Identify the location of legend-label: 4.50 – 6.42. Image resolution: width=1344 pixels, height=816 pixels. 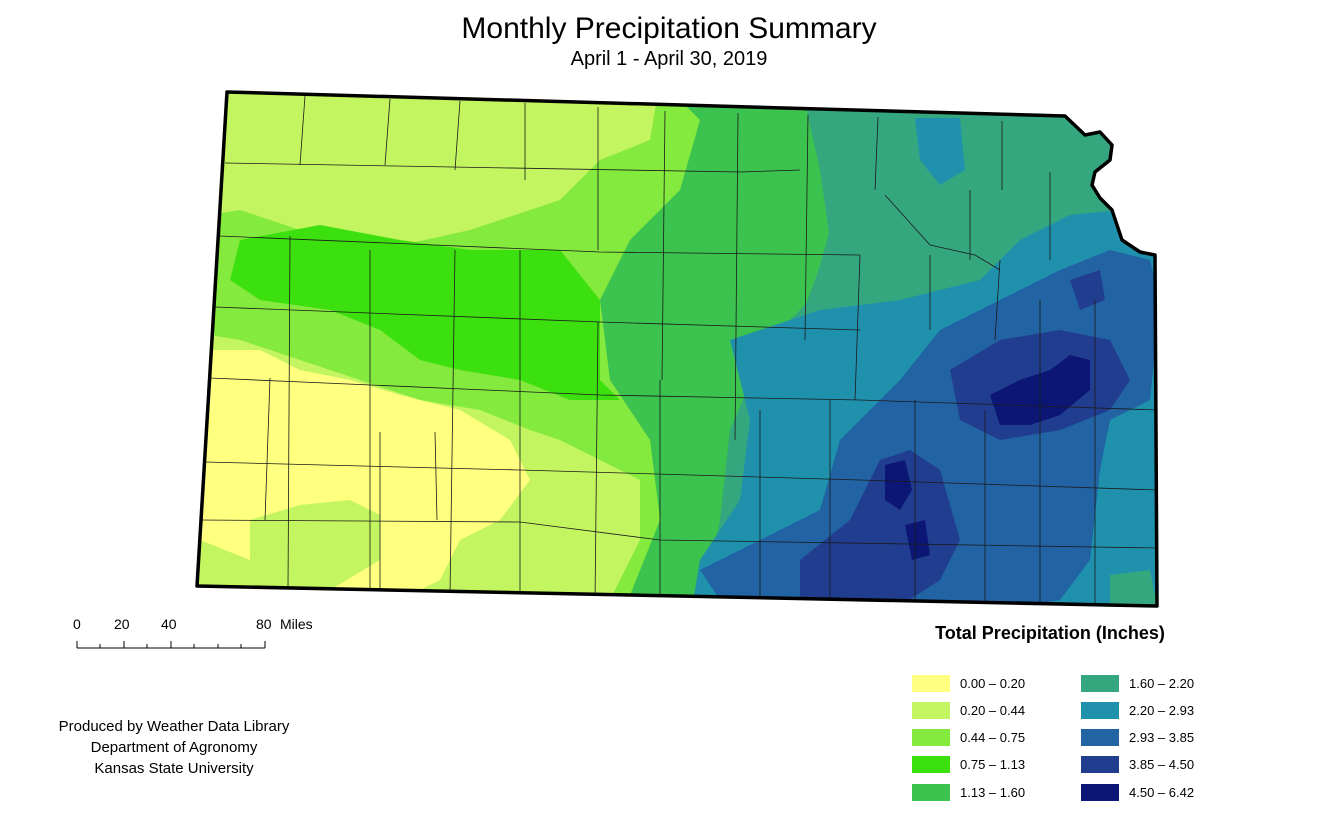
(1162, 792).